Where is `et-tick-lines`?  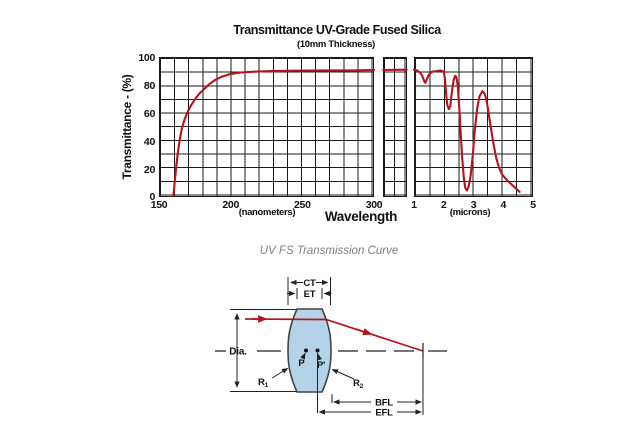
et-tick-lines is located at coordinates (309, 293).